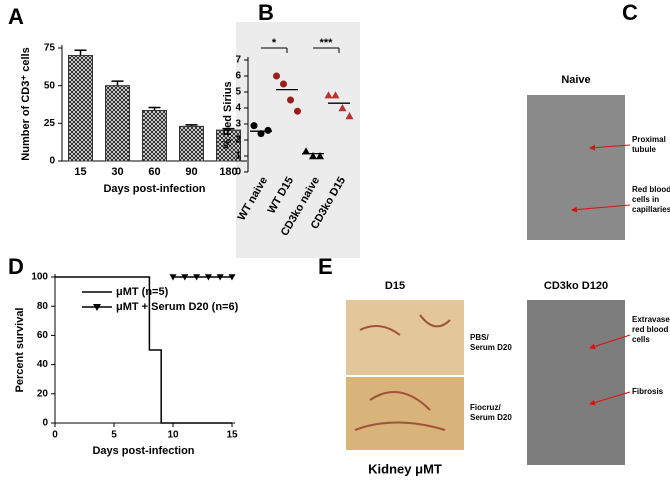 Image resolution: width=670 pixels, height=498 pixels. What do you see at coordinates (16, 266) in the screenshot?
I see `panel-label: D` at bounding box center [16, 266].